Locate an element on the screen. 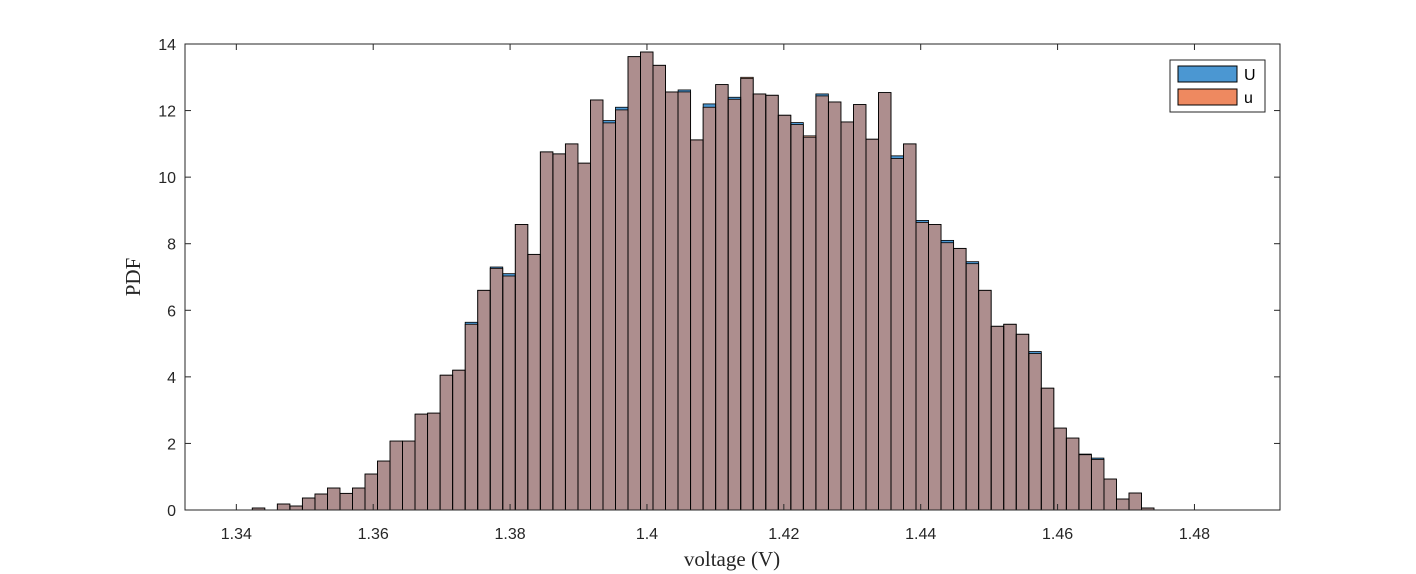 This screenshot has width=1416, height=574. y-tick-label: 6 is located at coordinates (171, 311).